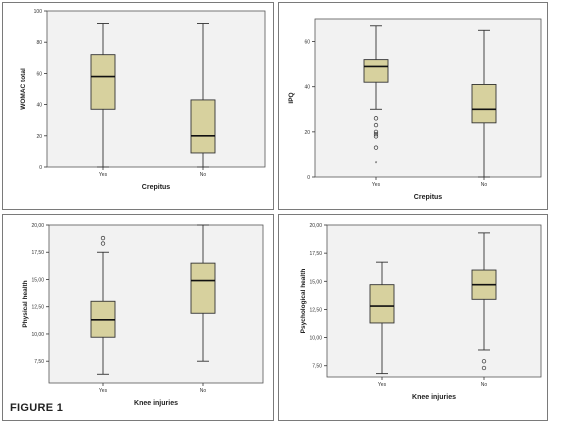 The image size is (561, 422). What do you see at coordinates (37, 408) in the screenshot?
I see `figure-label: FIGURE 1` at bounding box center [37, 408].